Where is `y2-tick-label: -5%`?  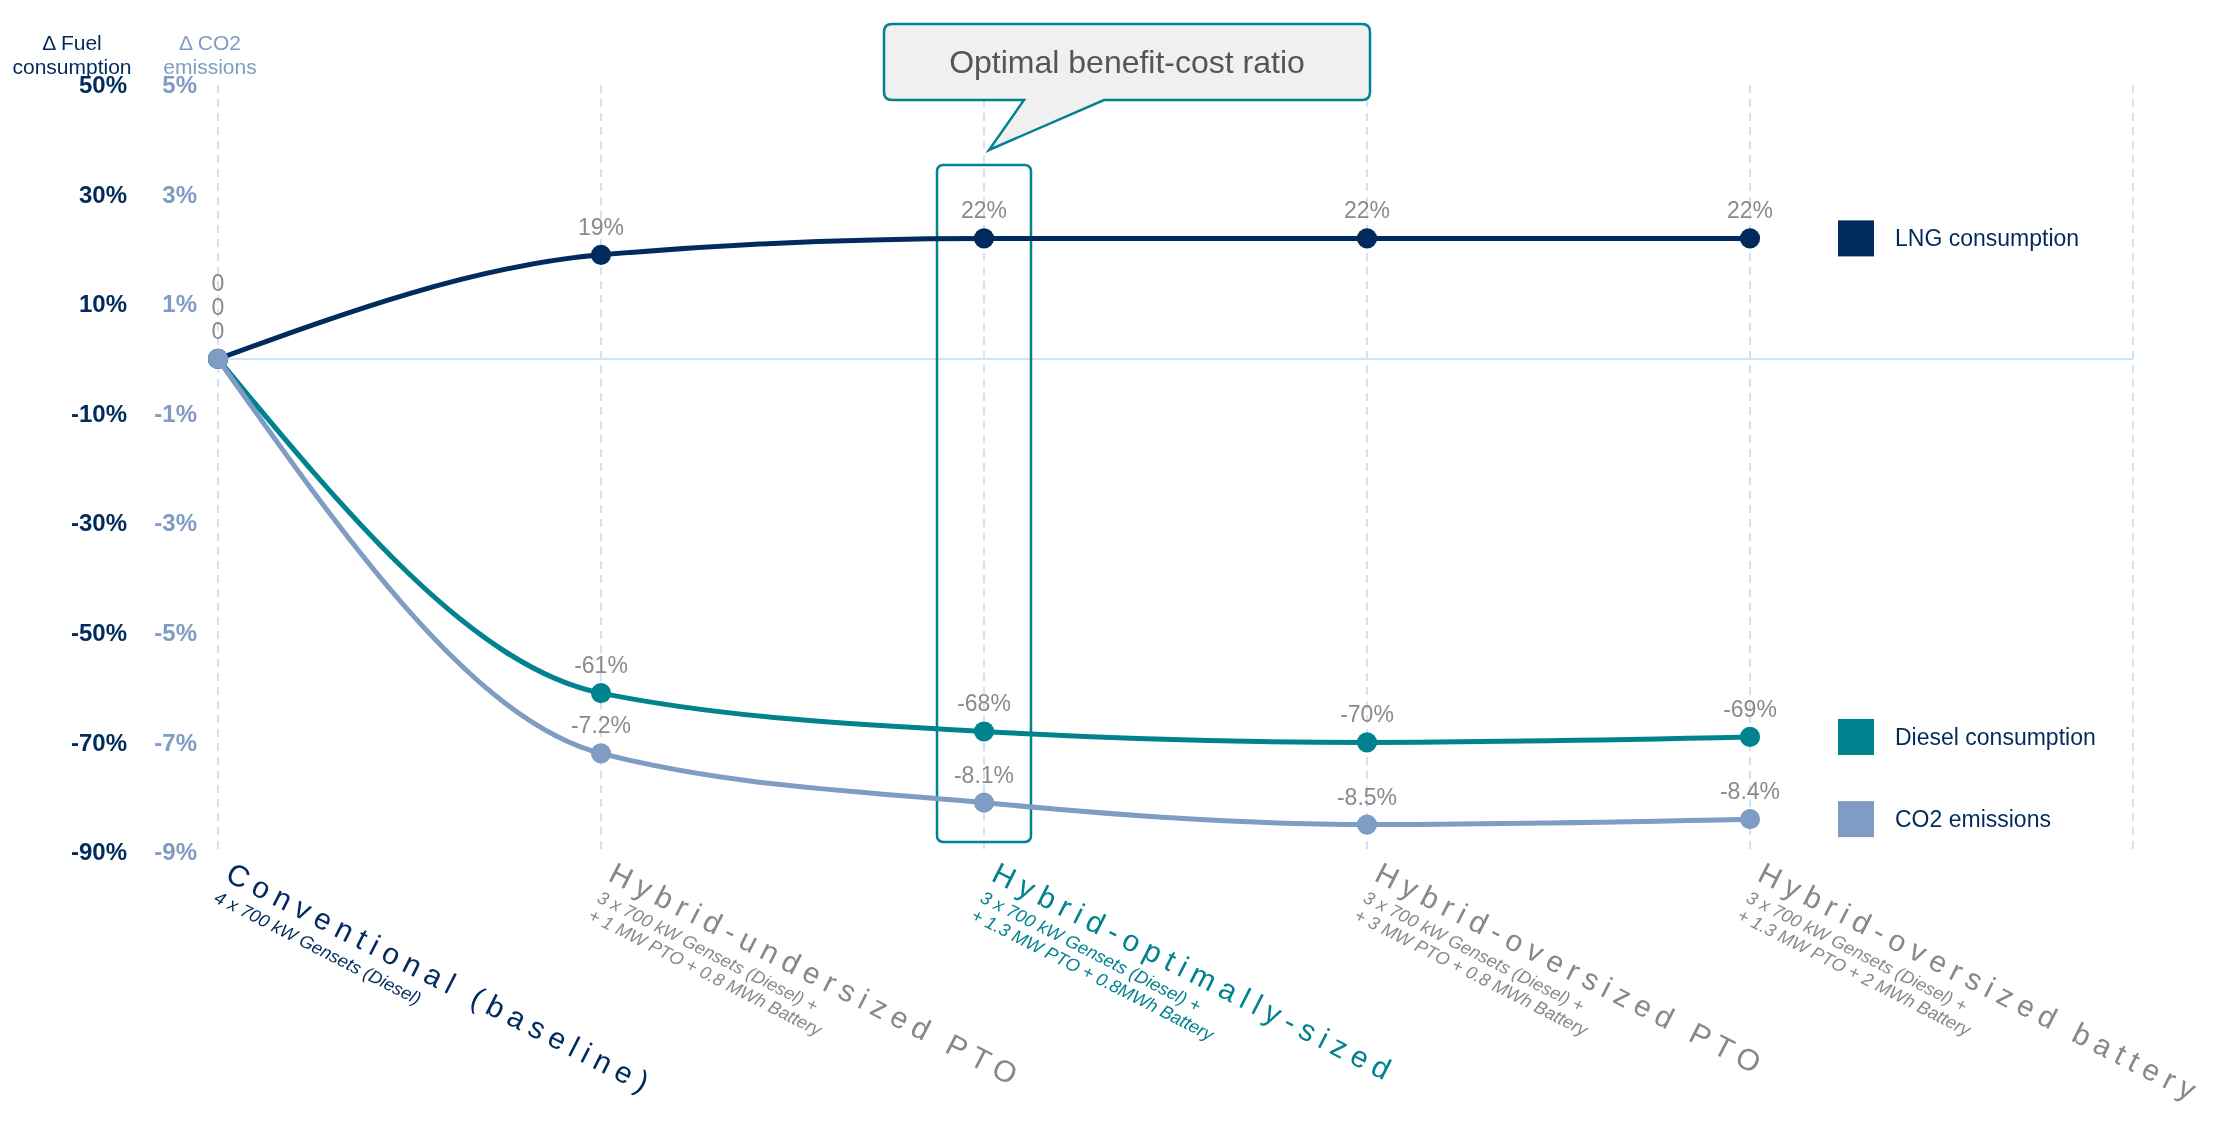 y2-tick-label: -5% is located at coordinates (175, 633).